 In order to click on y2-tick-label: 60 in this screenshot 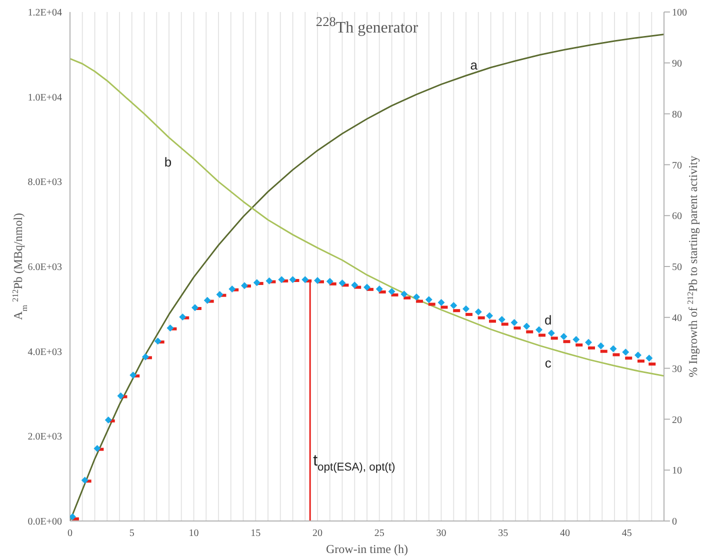, I will do `click(677, 216)`.